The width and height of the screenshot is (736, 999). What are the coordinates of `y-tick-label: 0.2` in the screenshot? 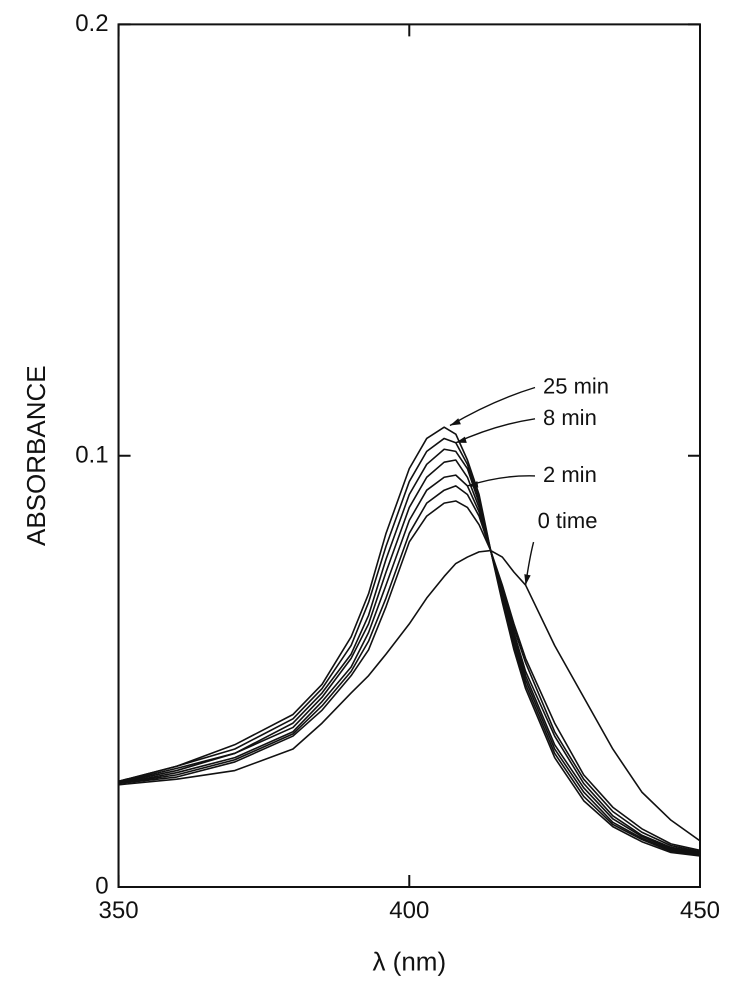 It's located at (92, 24).